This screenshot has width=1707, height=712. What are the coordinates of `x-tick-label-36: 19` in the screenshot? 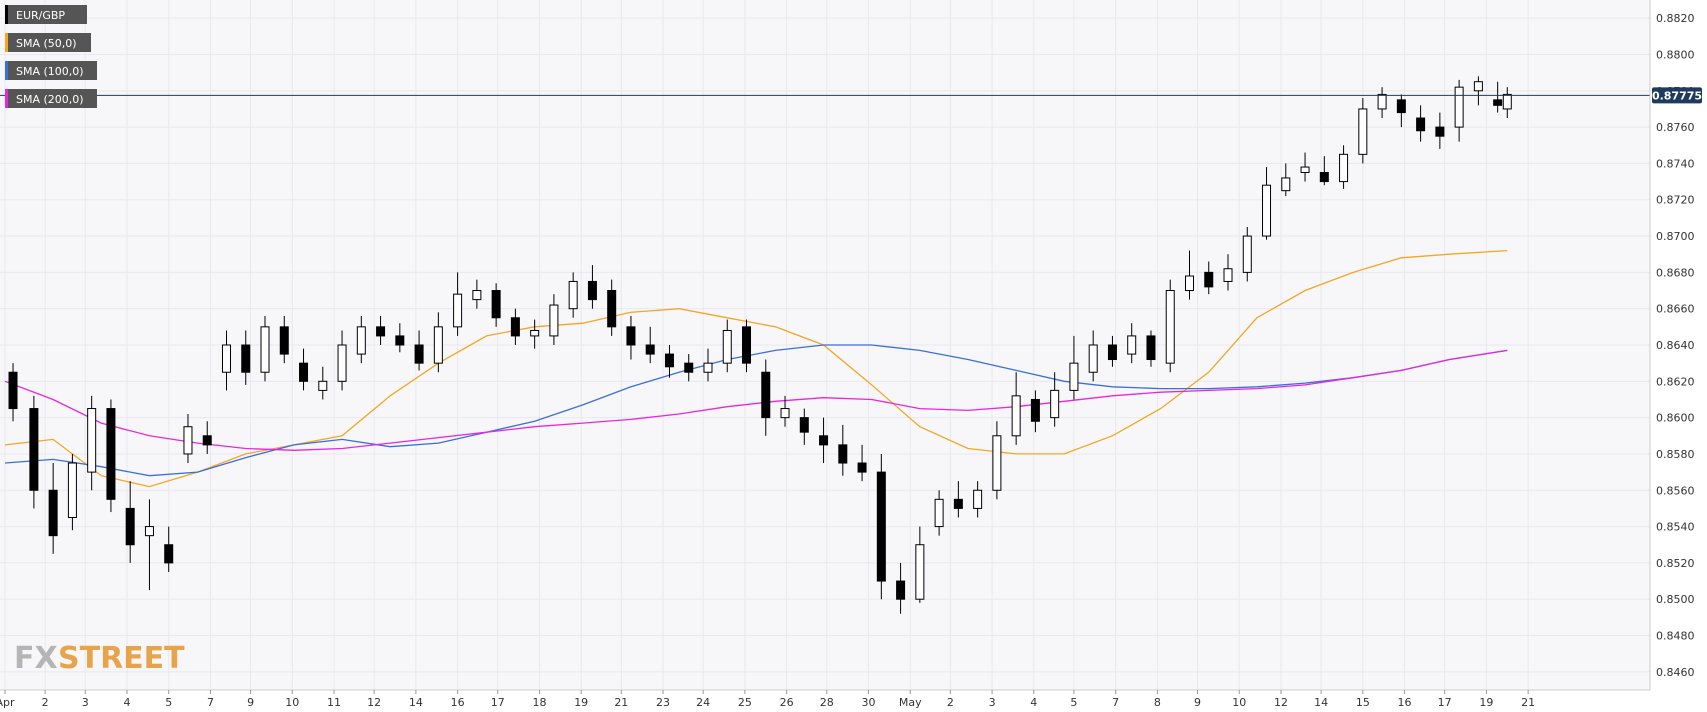 It's located at (1486, 702).